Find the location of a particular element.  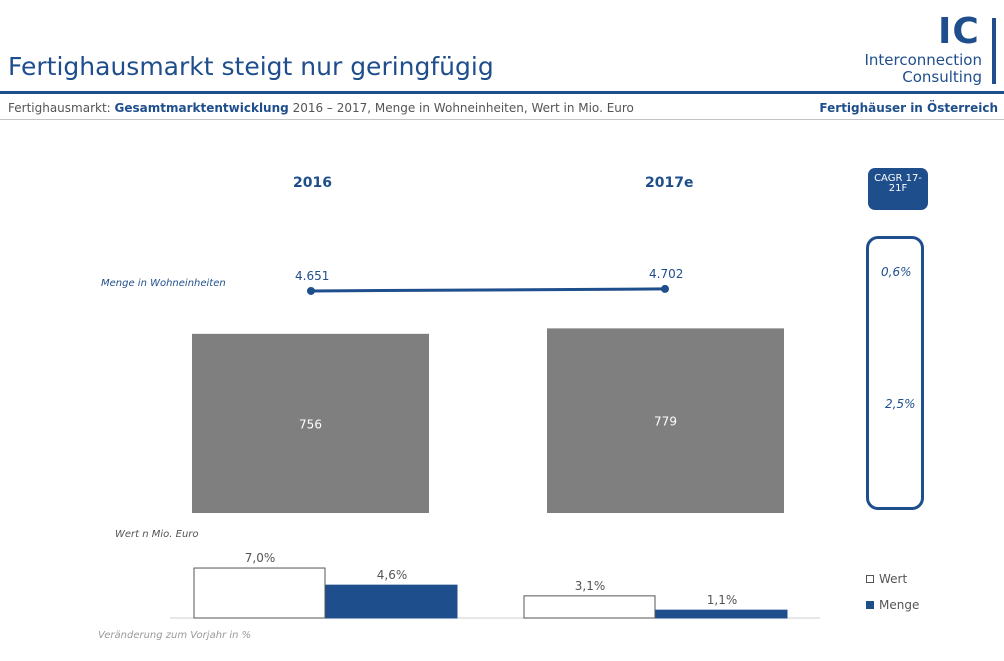

logo-line1: Interconnection is located at coordinates (923, 60).